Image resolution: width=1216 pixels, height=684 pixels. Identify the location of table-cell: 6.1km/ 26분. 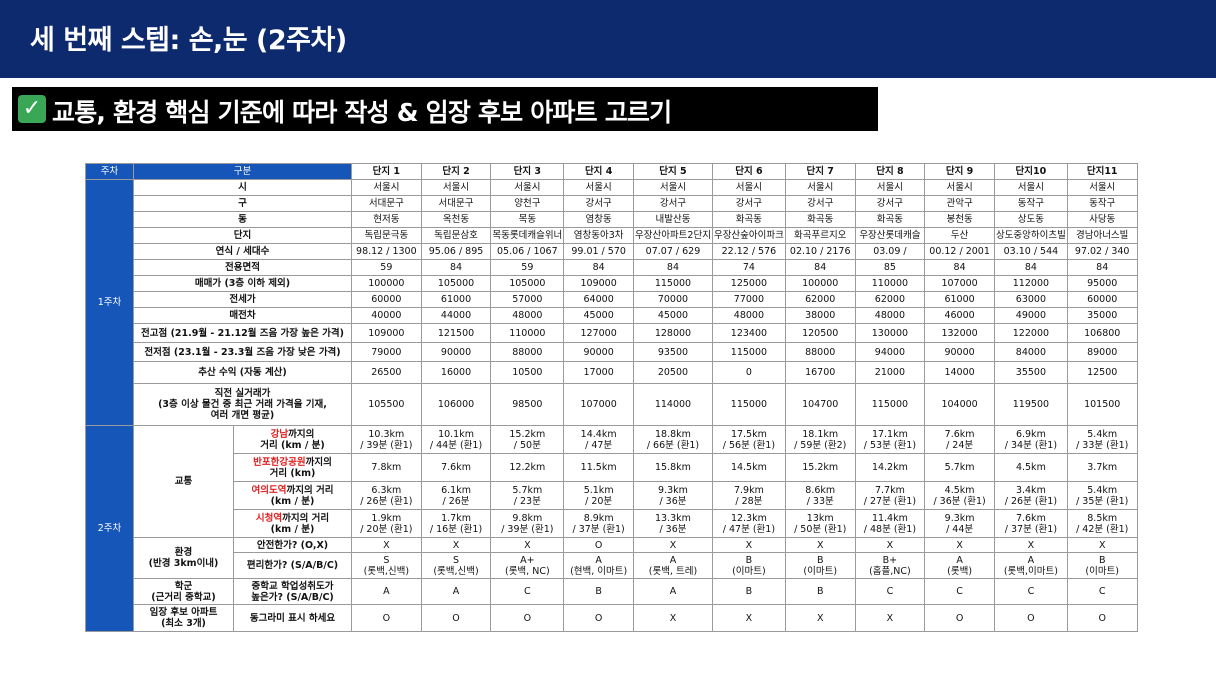
(456, 495).